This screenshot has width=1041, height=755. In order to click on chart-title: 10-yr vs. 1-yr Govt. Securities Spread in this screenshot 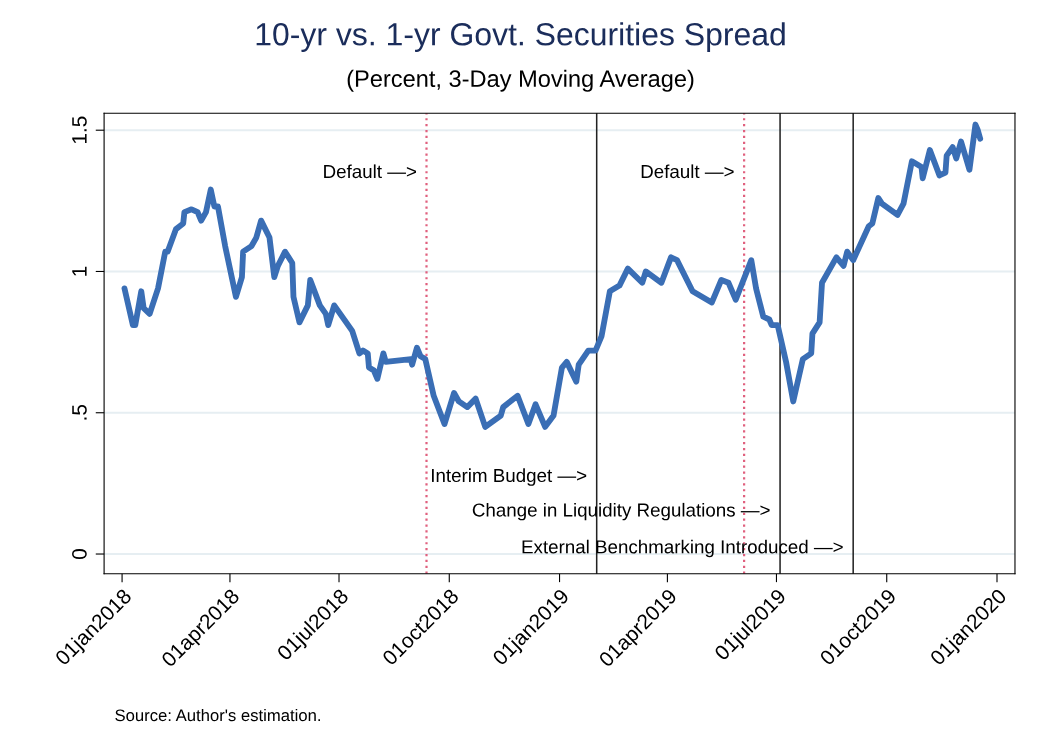, I will do `click(520, 37)`.